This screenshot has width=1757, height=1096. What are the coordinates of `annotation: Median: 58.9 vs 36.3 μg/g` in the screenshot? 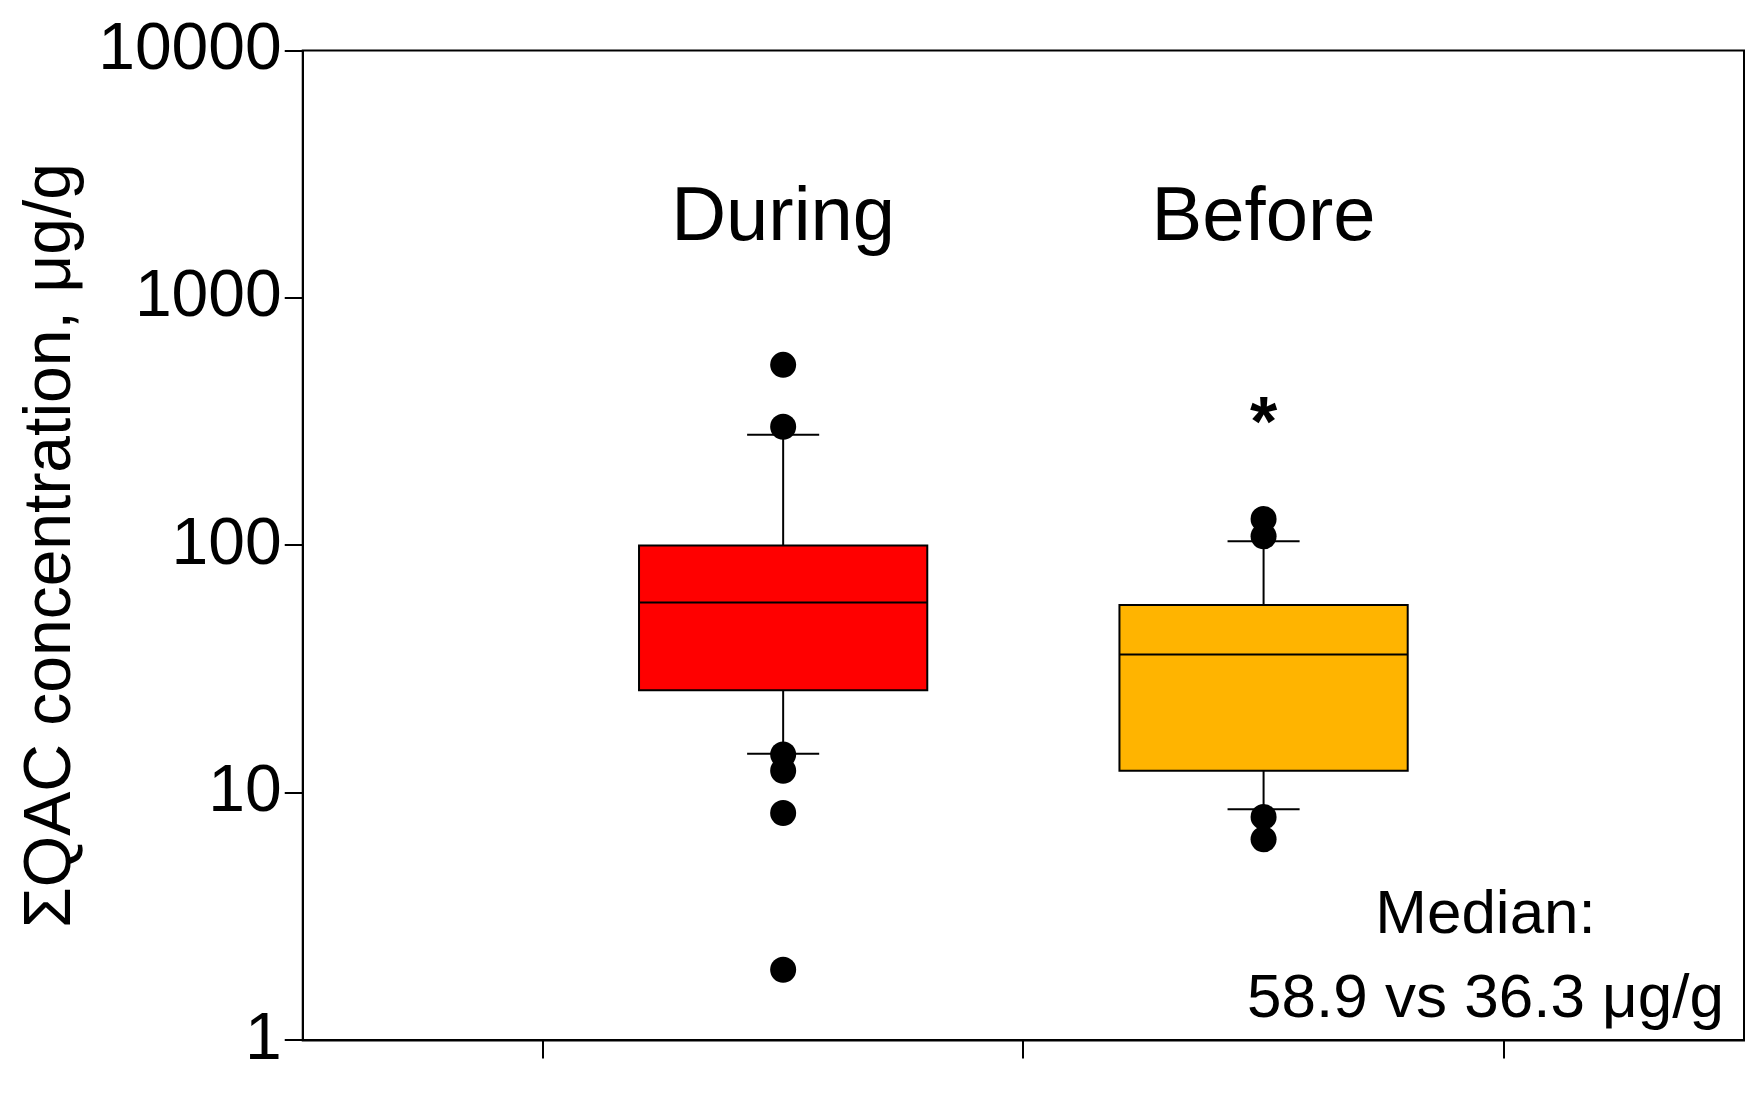 It's located at (1485, 954).